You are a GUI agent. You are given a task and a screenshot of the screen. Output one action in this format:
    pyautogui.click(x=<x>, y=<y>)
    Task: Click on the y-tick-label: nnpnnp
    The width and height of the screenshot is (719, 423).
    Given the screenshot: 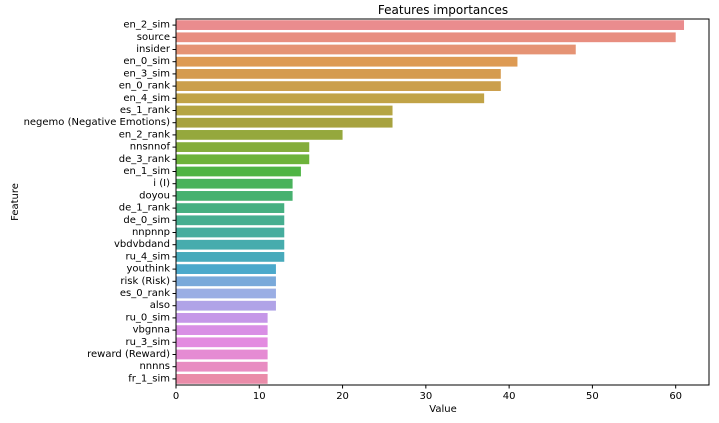 What is the action you would take?
    pyautogui.click(x=151, y=232)
    